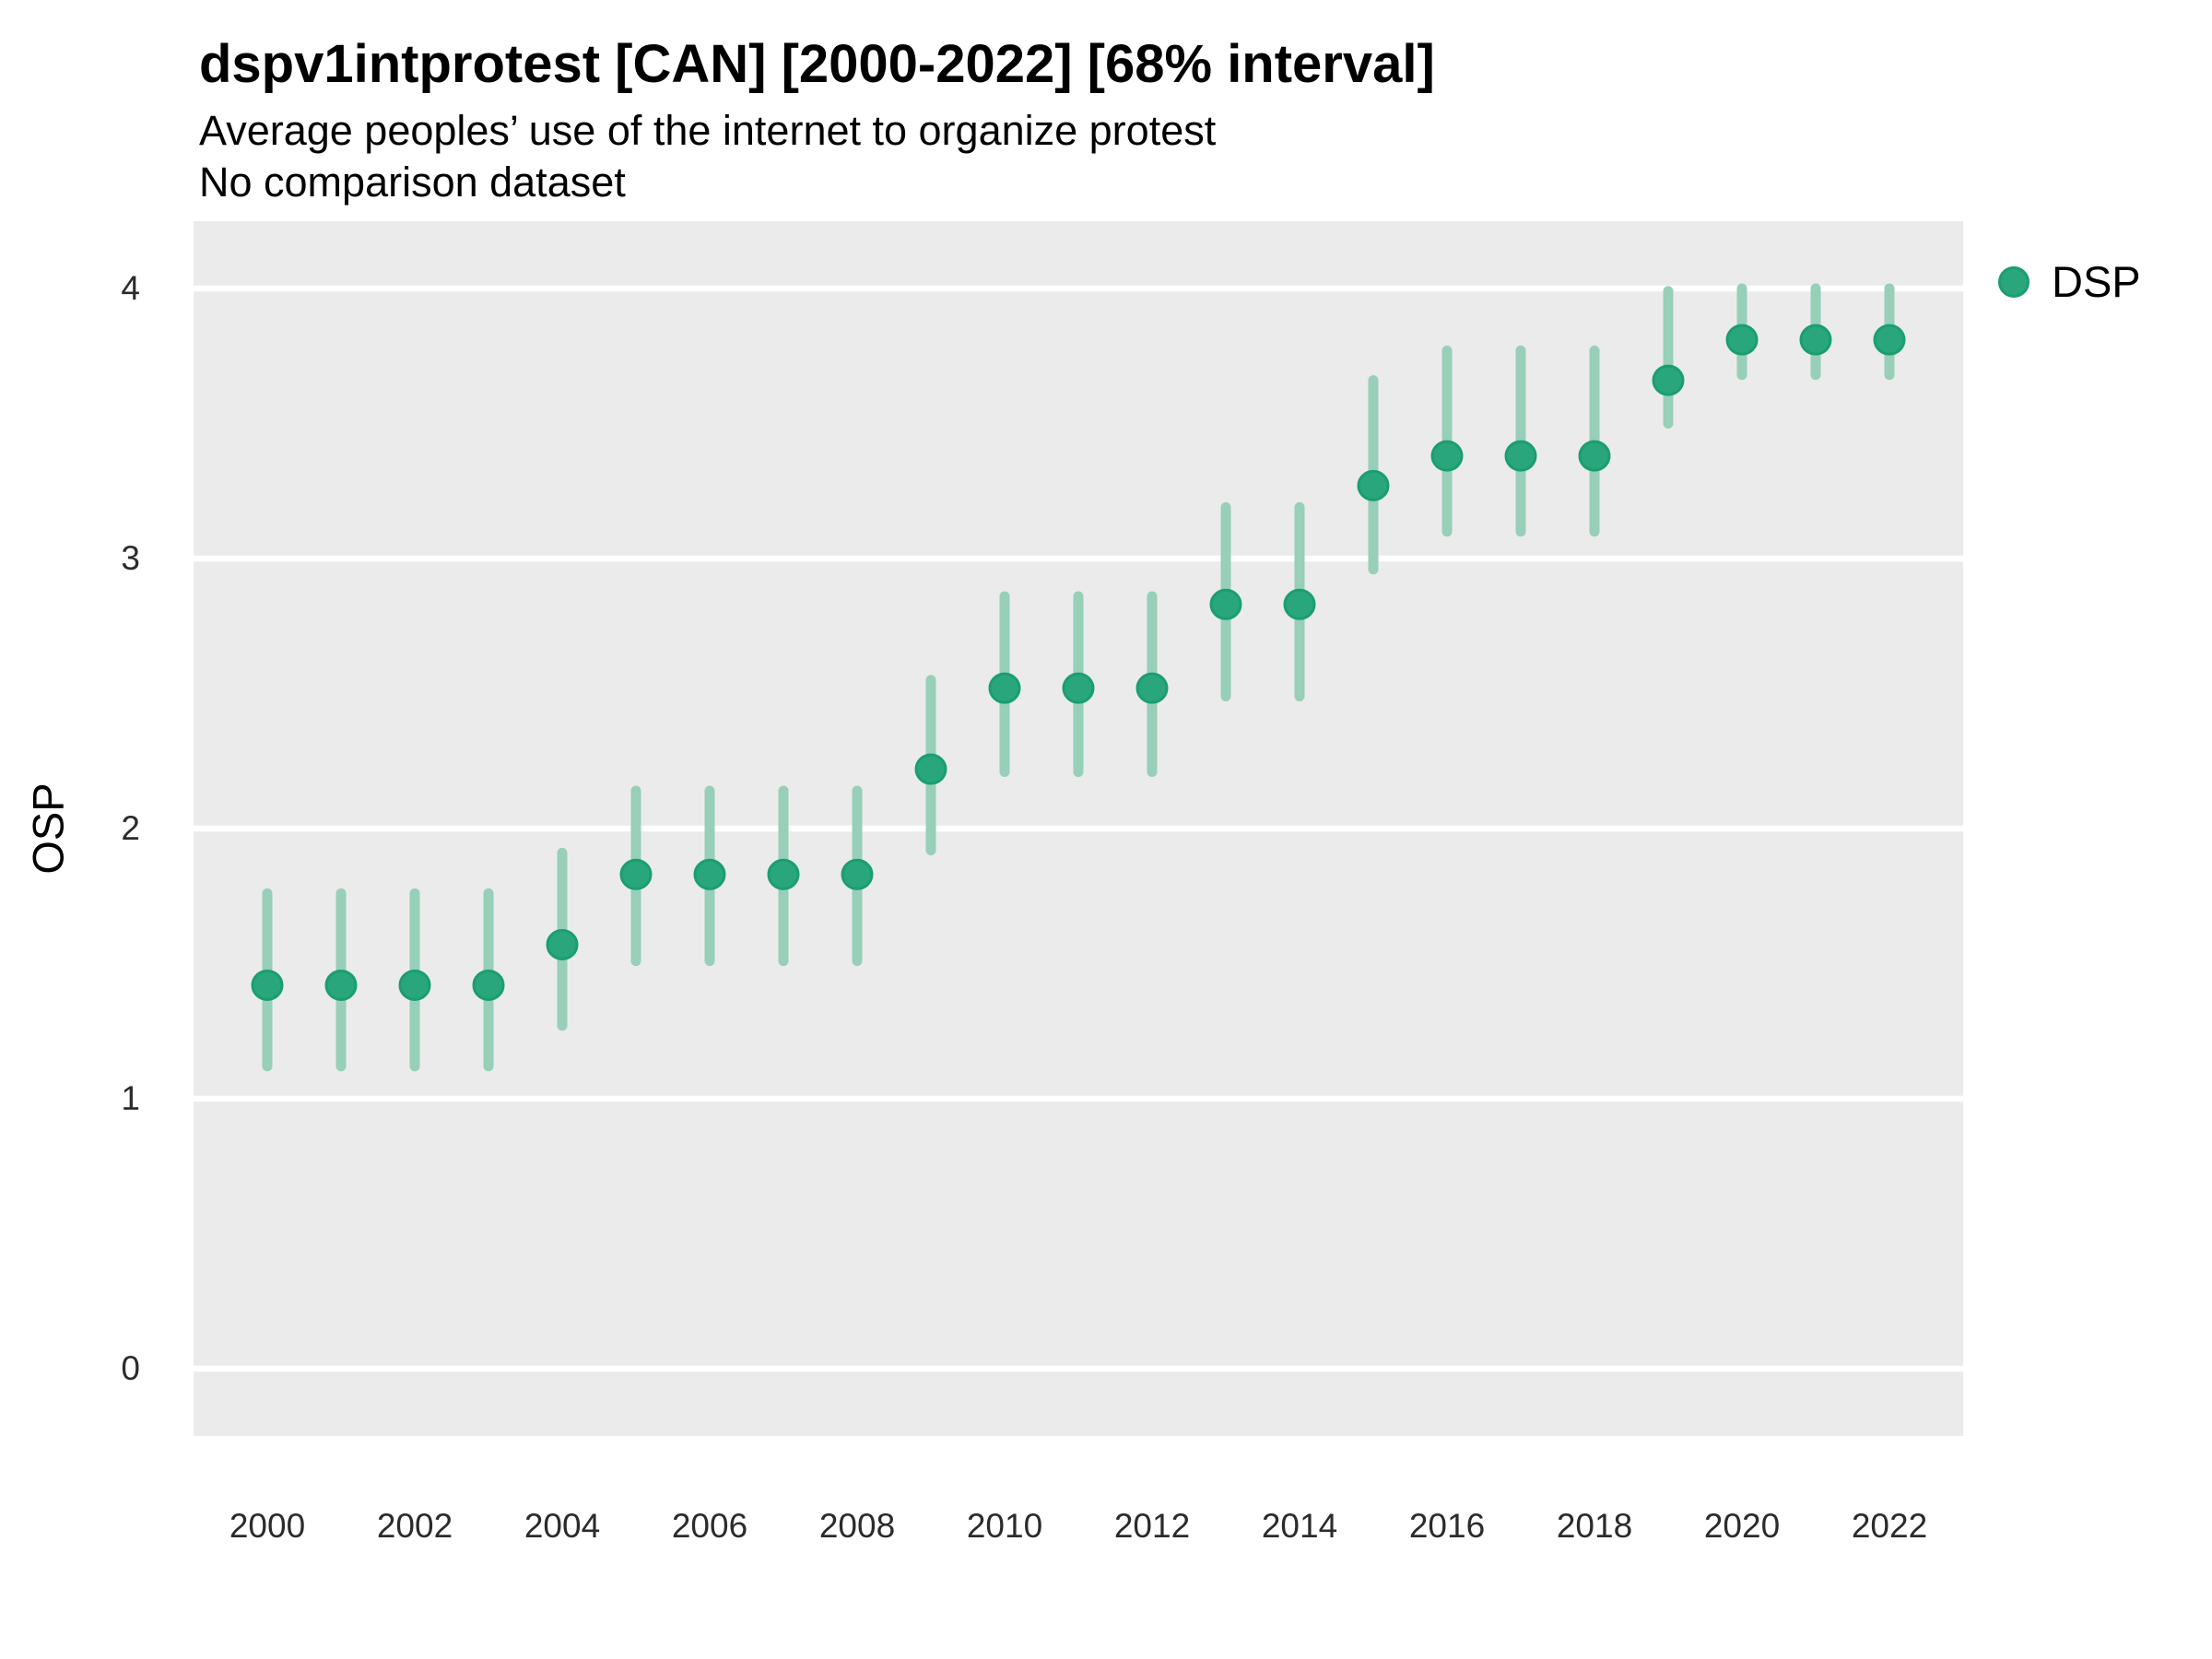  I want to click on y-tick-label-1: 1, so click(130, 1098).